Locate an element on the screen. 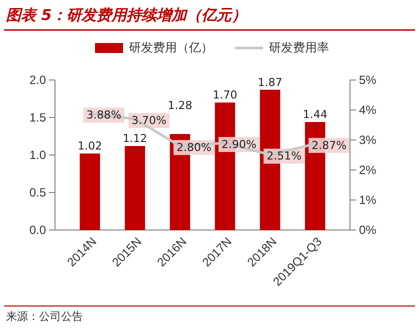 This screenshot has width=419, height=329. data-label: 3.88% is located at coordinates (104, 115).